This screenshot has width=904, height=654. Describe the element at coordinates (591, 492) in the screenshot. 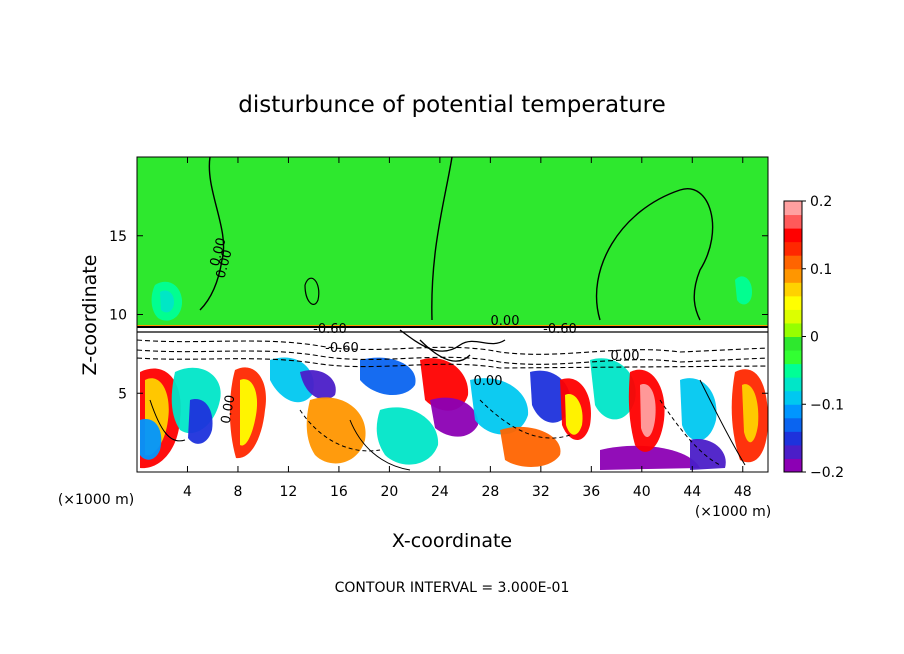

I see `x-tick-label: 36` at that location.